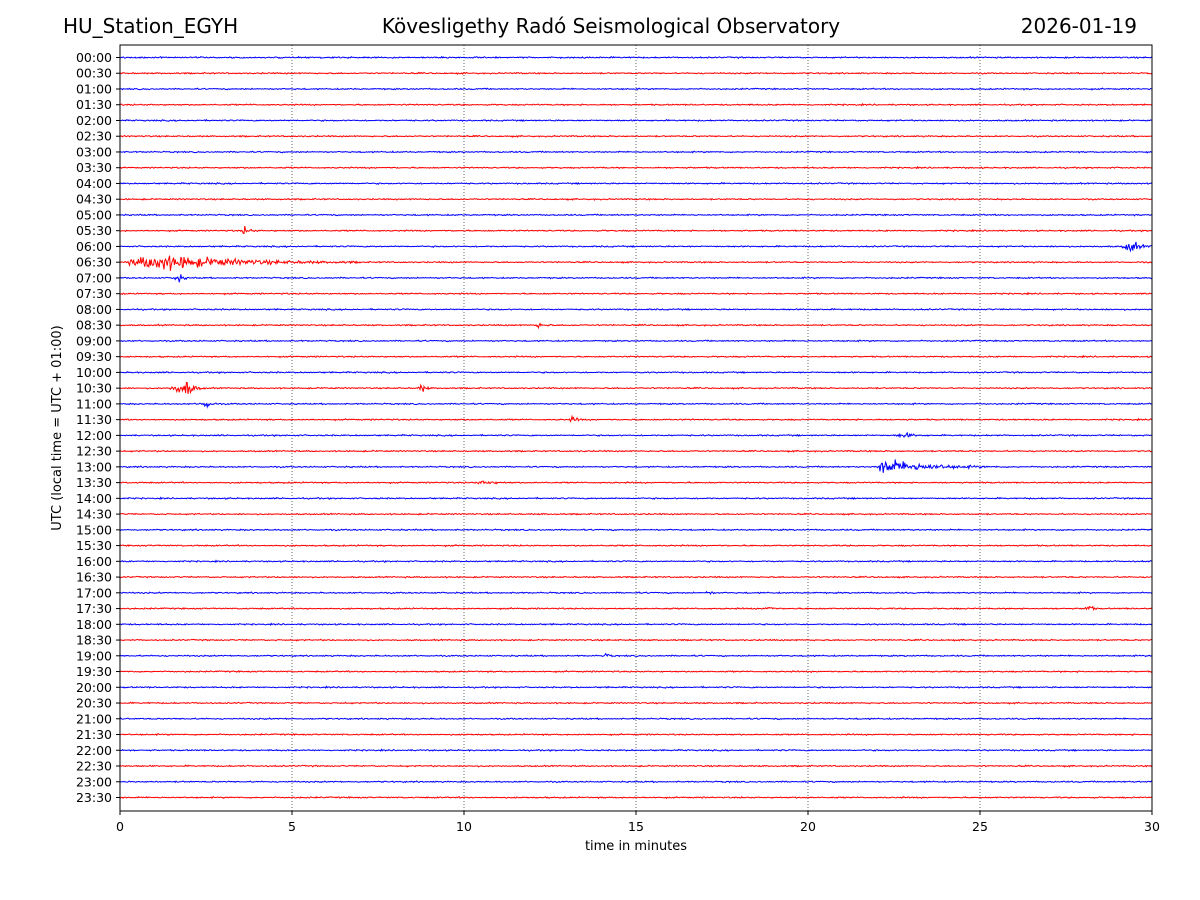 The image size is (1200, 900). What do you see at coordinates (980, 826) in the screenshot?
I see `x-tick-label: 25` at bounding box center [980, 826].